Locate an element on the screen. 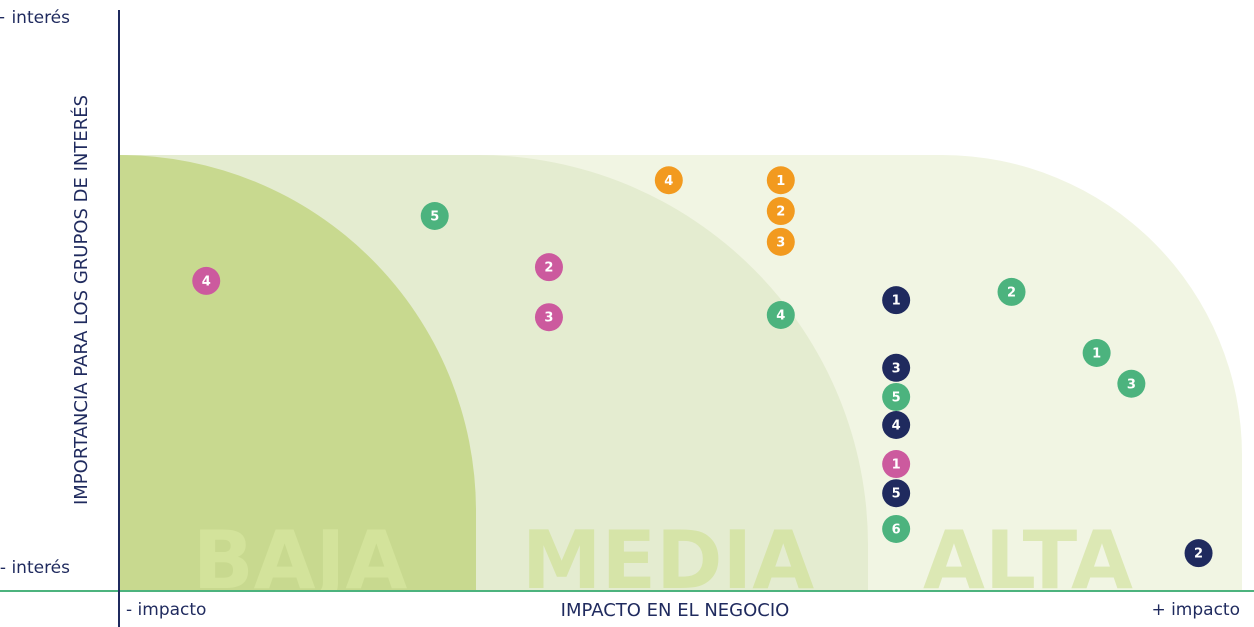 This screenshot has height=627, width=1254. bottom-mask is located at coordinates (627, 609).